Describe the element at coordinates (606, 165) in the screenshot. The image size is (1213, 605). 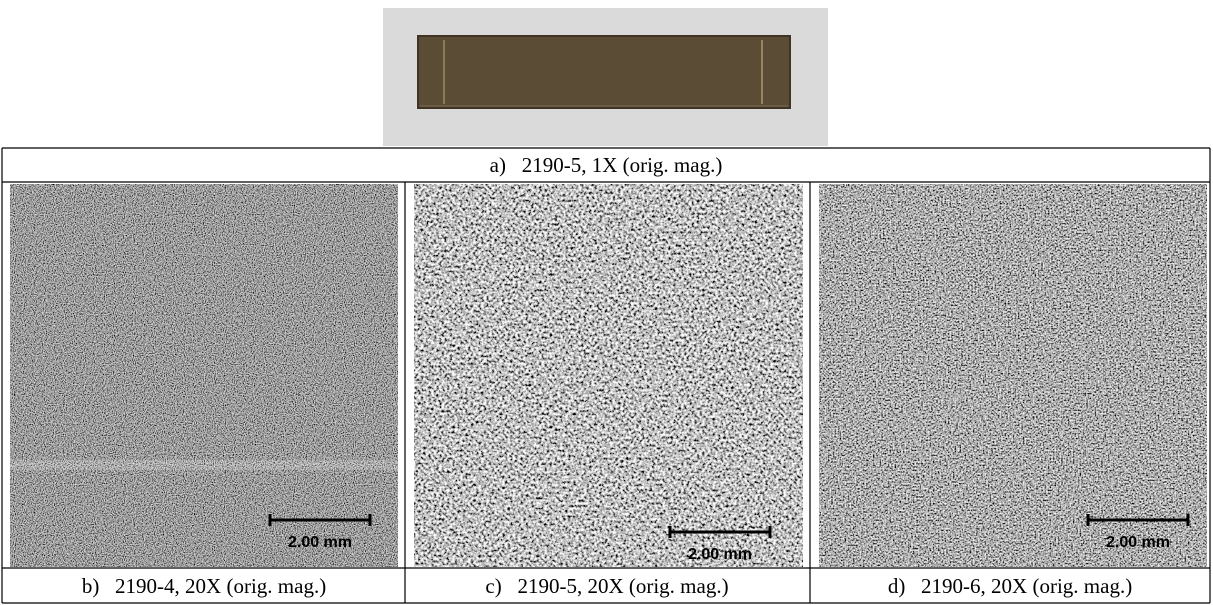
I see `caption: a) 2190-5, 1X (orig. mag.)` at that location.